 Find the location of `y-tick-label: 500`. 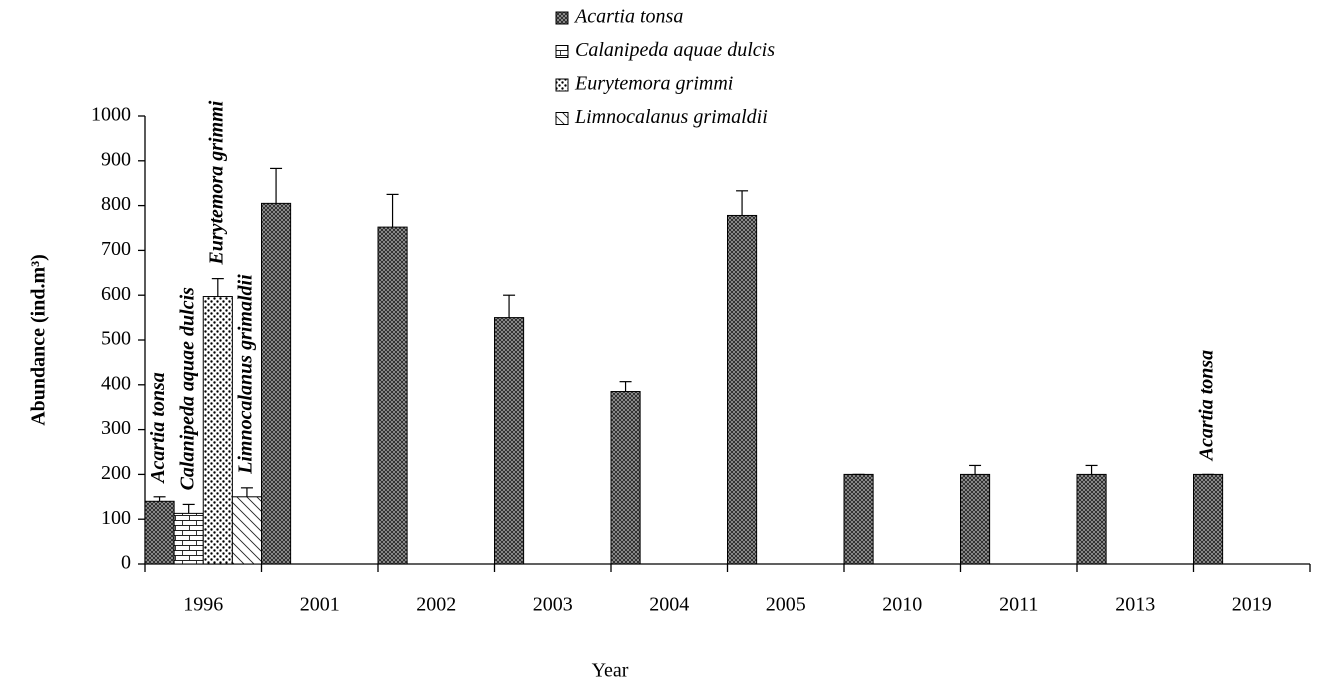

y-tick-label: 500 is located at coordinates (116, 339).